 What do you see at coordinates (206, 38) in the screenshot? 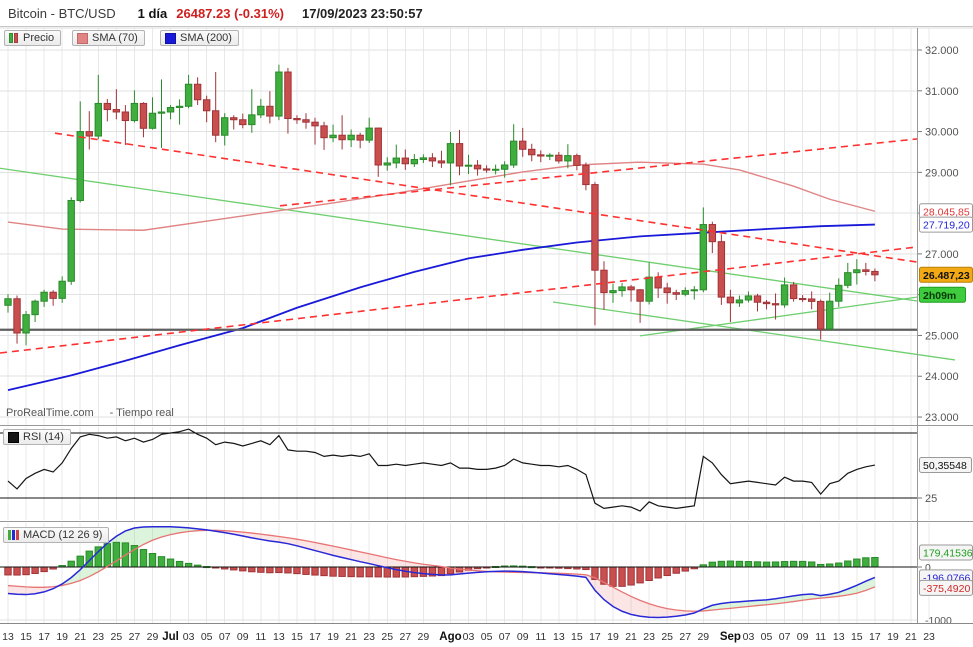
I see `legend-sma200-label: SMA (200)` at bounding box center [206, 38].